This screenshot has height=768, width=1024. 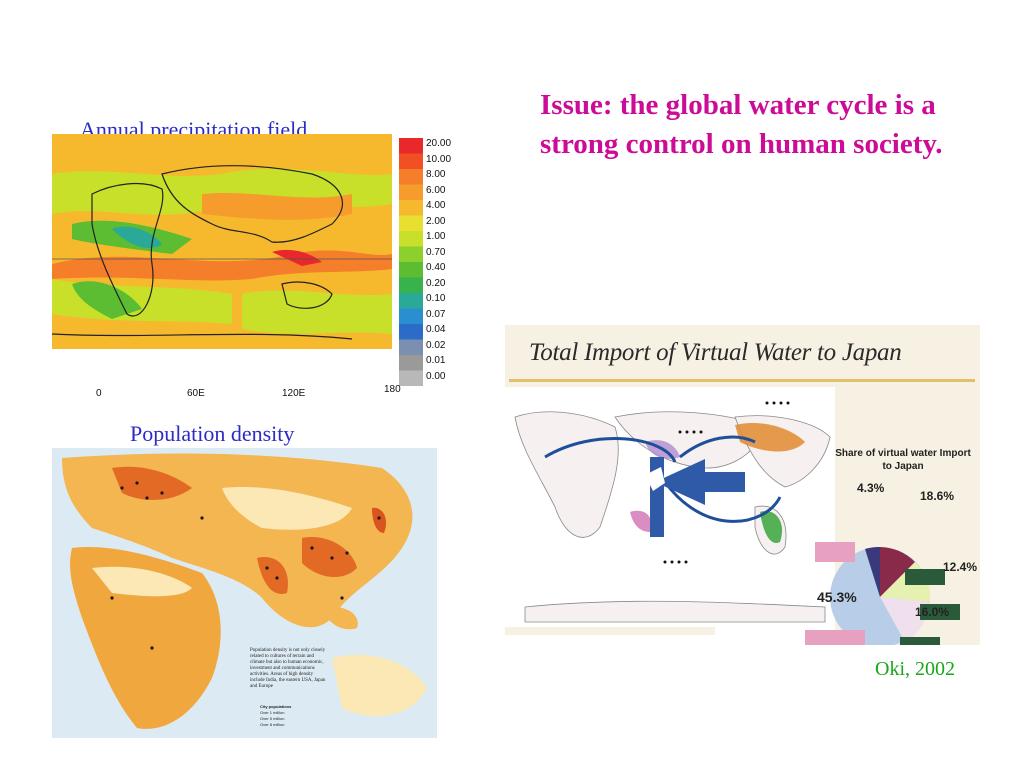 What do you see at coordinates (436, 376) in the screenshot?
I see `legend-label: 0.00` at bounding box center [436, 376].